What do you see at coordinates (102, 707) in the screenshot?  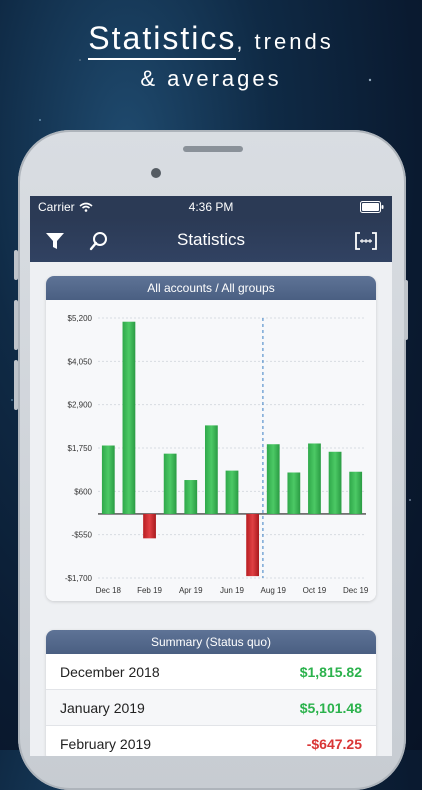 I see `summary-row-label: January 2019` at bounding box center [102, 707].